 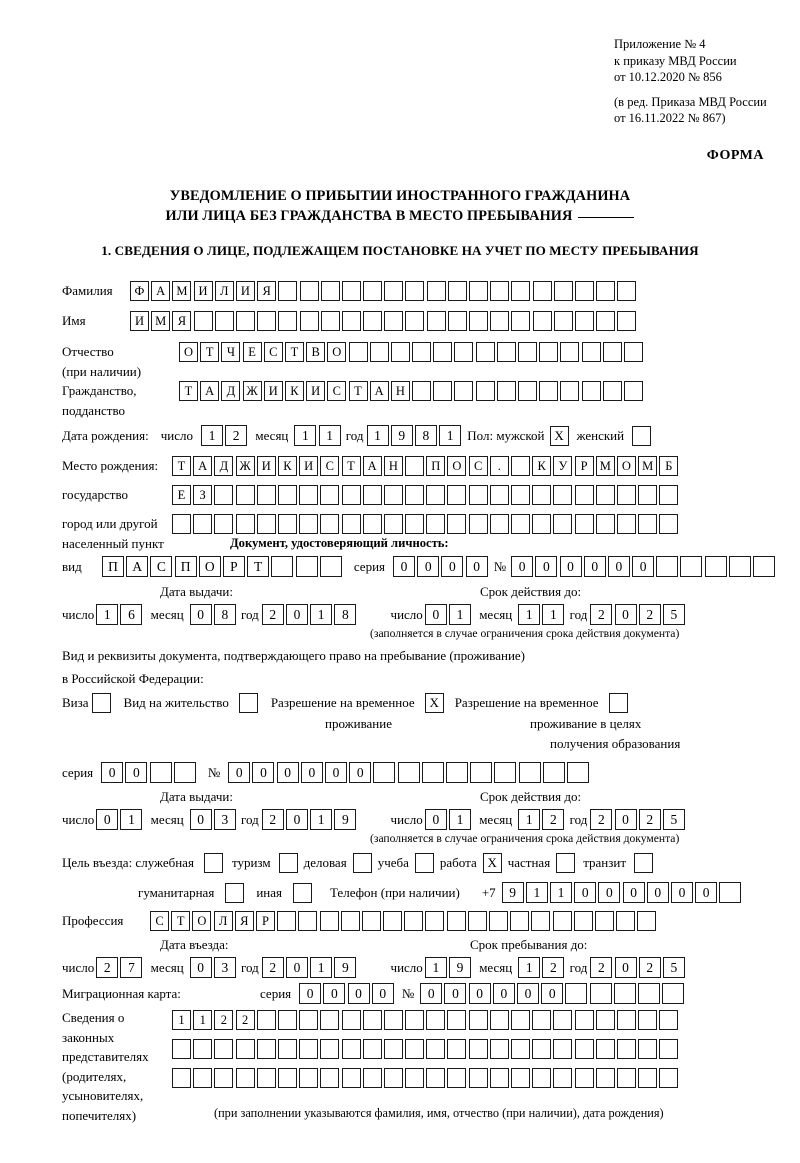 I want to click on char-cell: 3, so click(x=224, y=819).